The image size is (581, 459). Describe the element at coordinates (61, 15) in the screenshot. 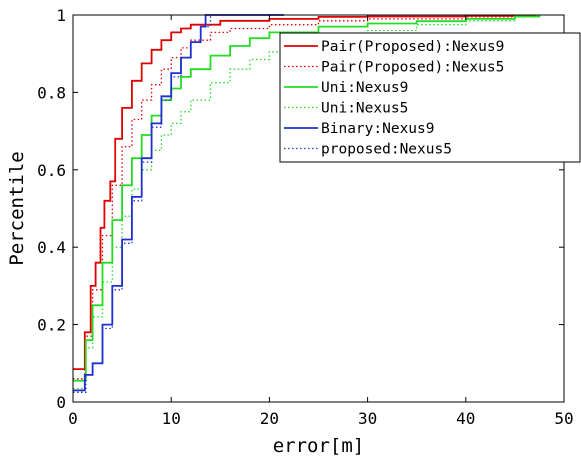

I see `y-tick-label: 1` at that location.